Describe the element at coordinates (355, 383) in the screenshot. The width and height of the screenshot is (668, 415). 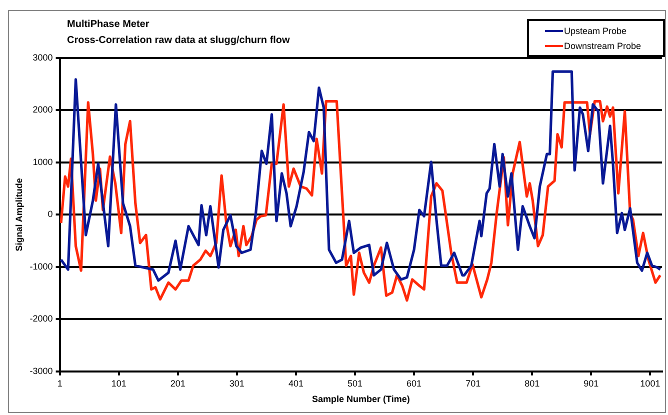
I see `x-tick-label: 501` at that location.